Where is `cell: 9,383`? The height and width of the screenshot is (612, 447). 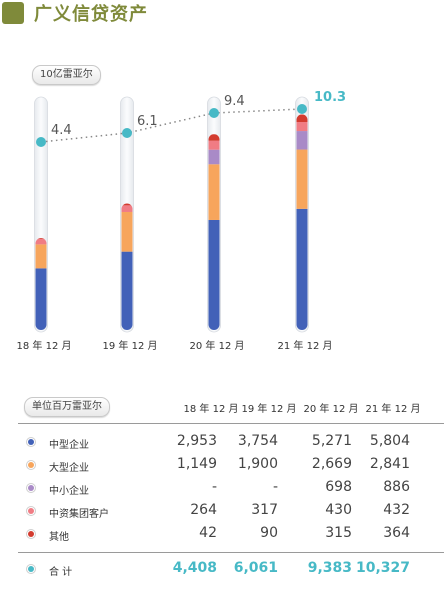
cell: 9,383 is located at coordinates (329, 568).